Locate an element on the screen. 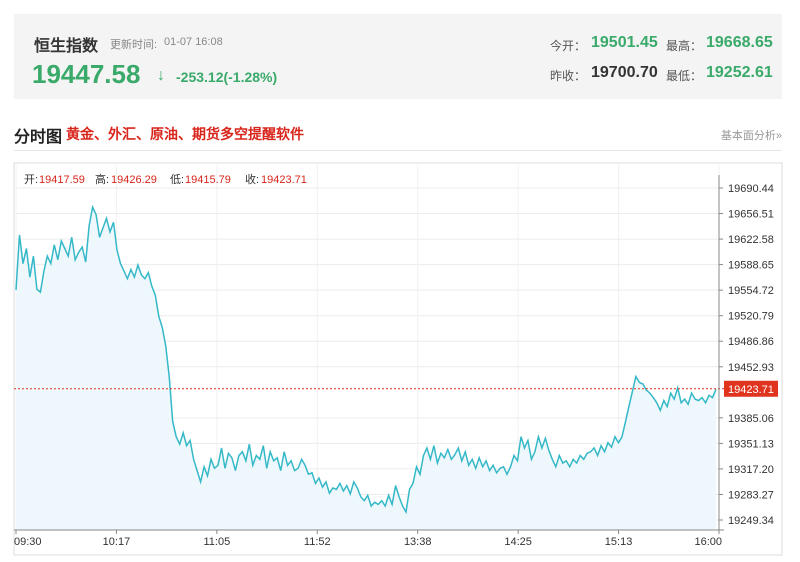  price-change: -253.12(-1.28%) is located at coordinates (227, 77).